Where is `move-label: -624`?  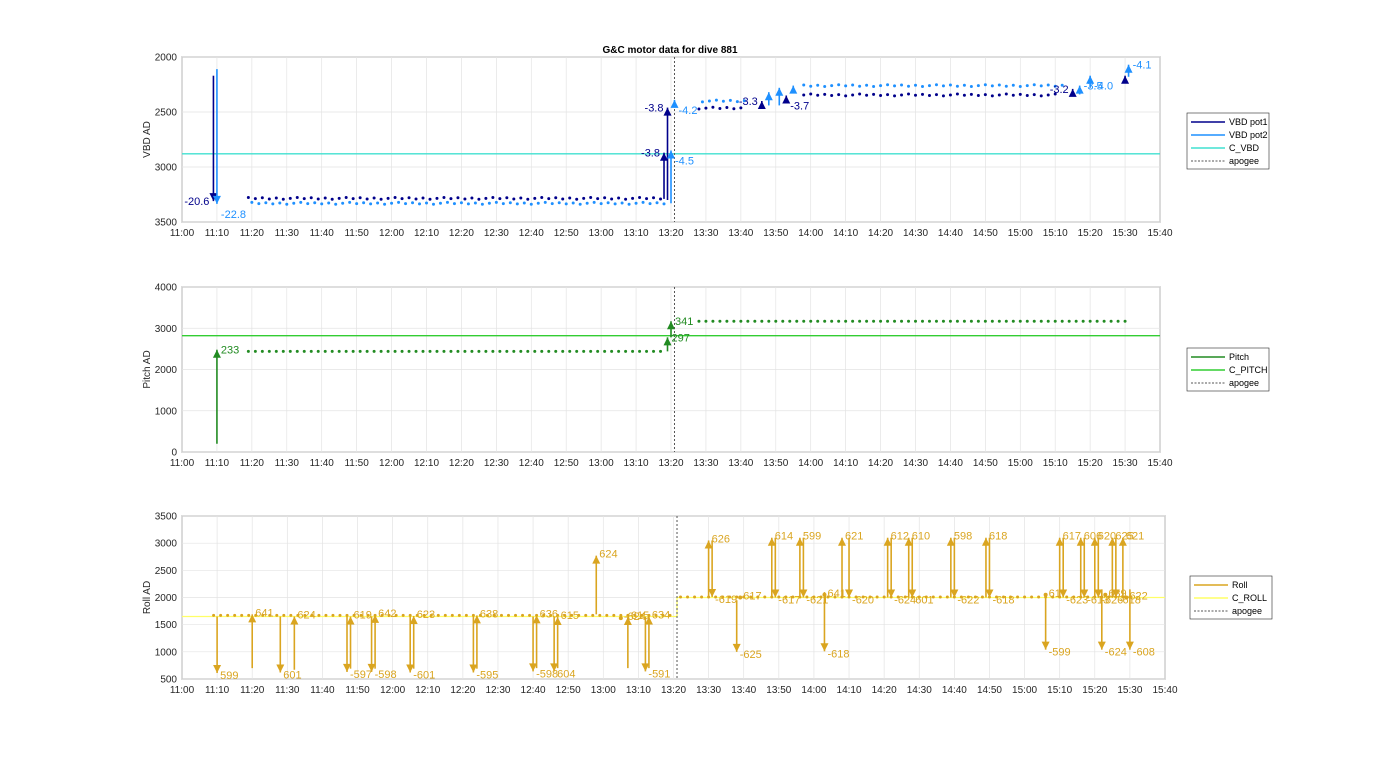
move-label: -624 is located at coordinates (905, 601).